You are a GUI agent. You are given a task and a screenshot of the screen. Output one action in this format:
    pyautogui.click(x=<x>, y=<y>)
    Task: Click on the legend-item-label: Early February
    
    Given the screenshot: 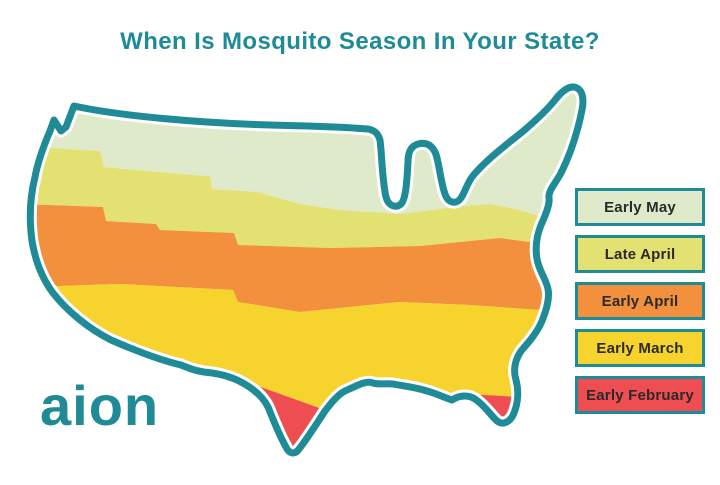 What is the action you would take?
    pyautogui.click(x=640, y=395)
    